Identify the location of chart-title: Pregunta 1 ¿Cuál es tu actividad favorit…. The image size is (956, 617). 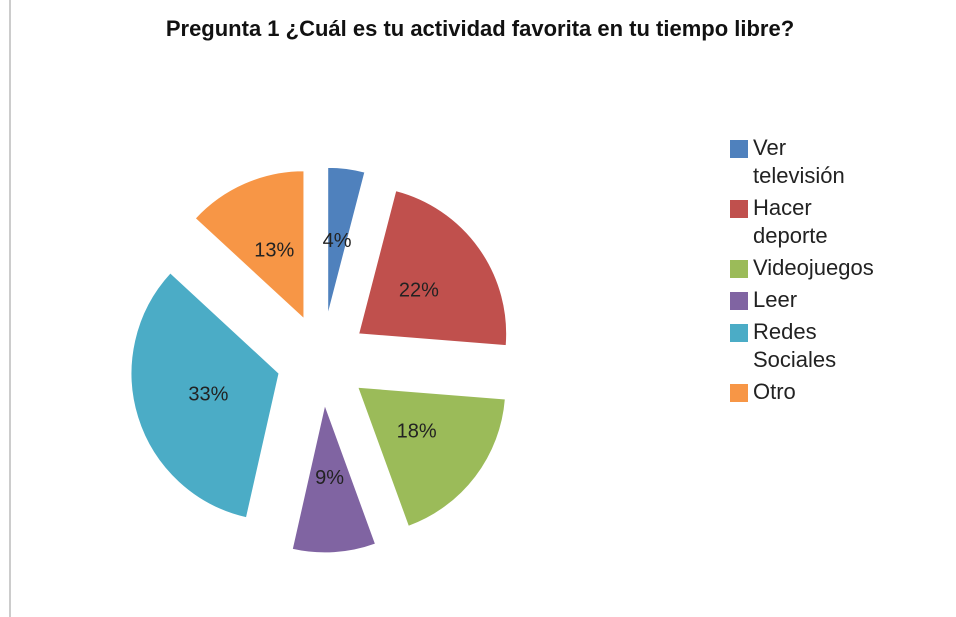
(480, 28).